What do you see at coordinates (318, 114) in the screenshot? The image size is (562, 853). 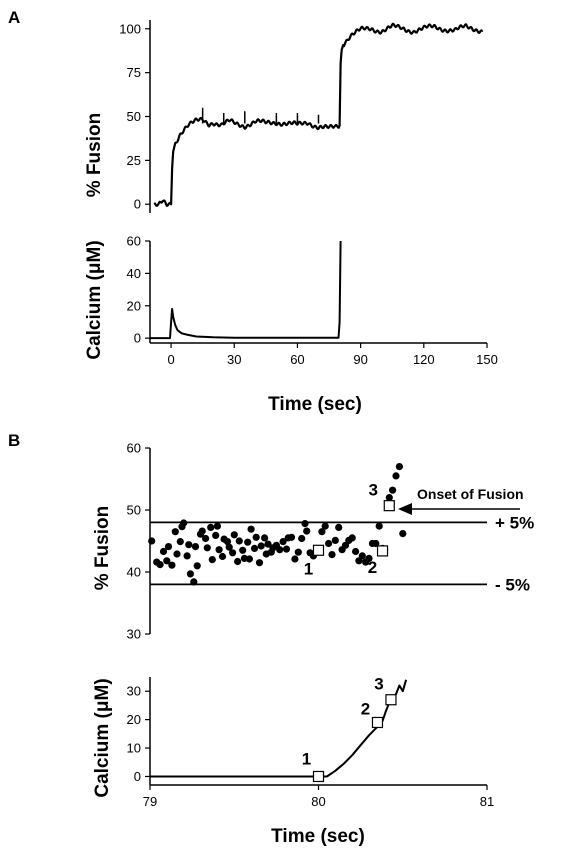 I see `fusion-trace` at bounding box center [318, 114].